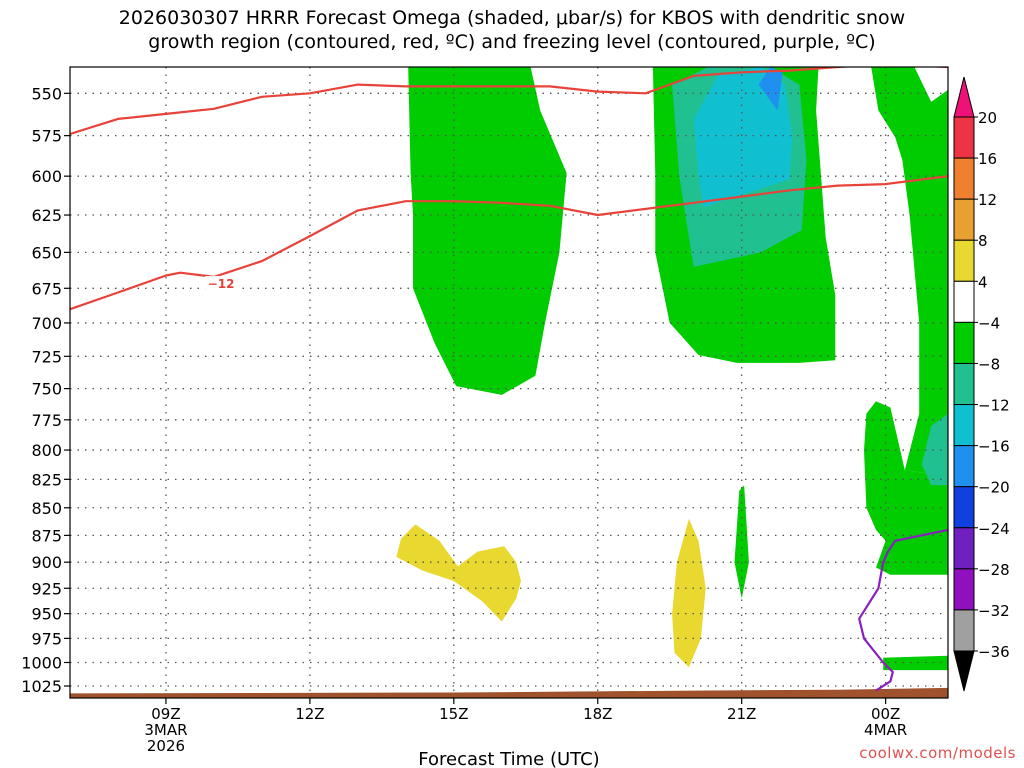 This screenshot has width=1024, height=768. Describe the element at coordinates (964, 671) in the screenshot. I see `colorbar-under-arrow` at that location.